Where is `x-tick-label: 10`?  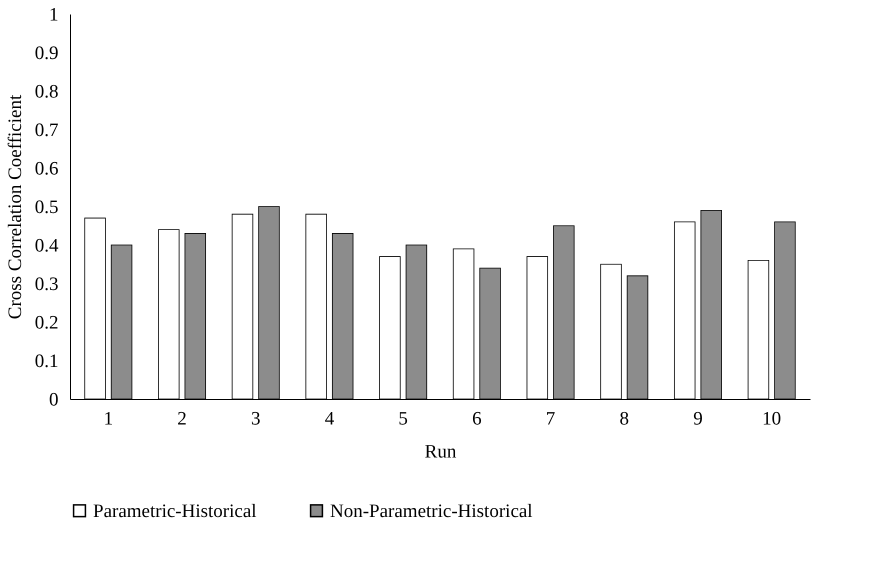
x-tick-label: 10 is located at coordinates (772, 419).